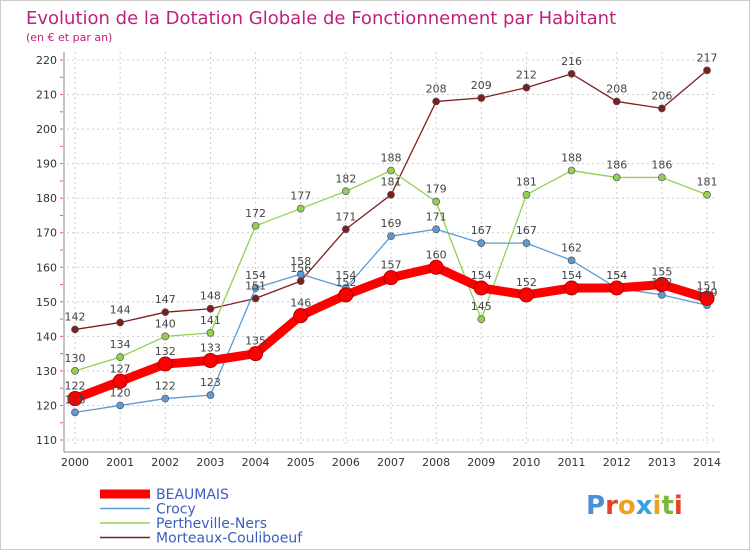  Describe the element at coordinates (210, 382) in the screenshot. I see `data-label: 123` at that location.